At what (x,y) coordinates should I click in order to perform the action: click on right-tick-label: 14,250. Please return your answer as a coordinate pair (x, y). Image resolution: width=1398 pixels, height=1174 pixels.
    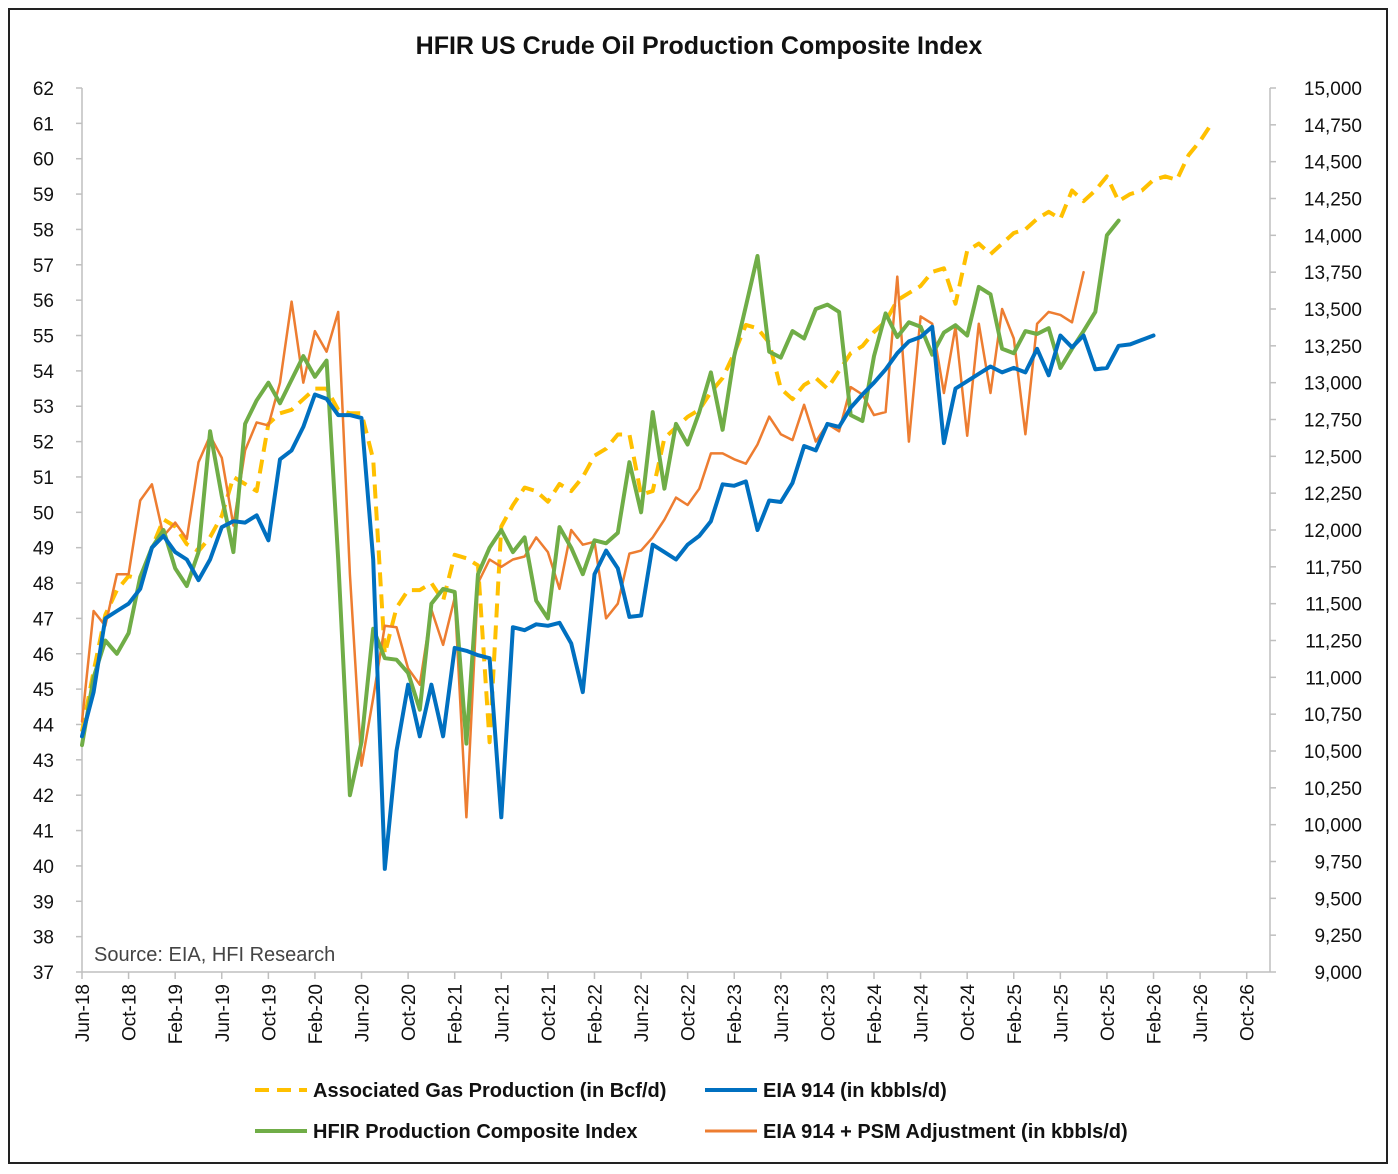
    Looking at the image, I should click on (1333, 200).